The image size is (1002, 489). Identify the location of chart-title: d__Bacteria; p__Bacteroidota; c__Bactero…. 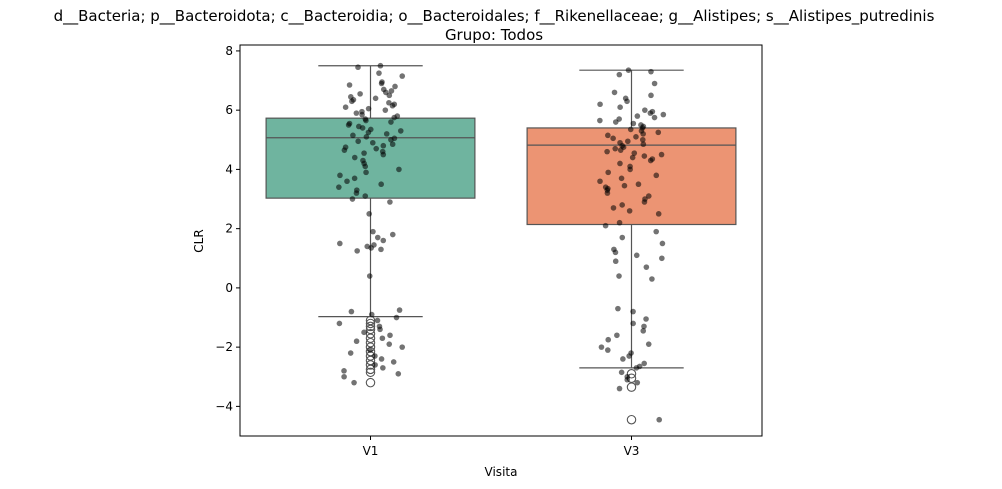
(494, 16).